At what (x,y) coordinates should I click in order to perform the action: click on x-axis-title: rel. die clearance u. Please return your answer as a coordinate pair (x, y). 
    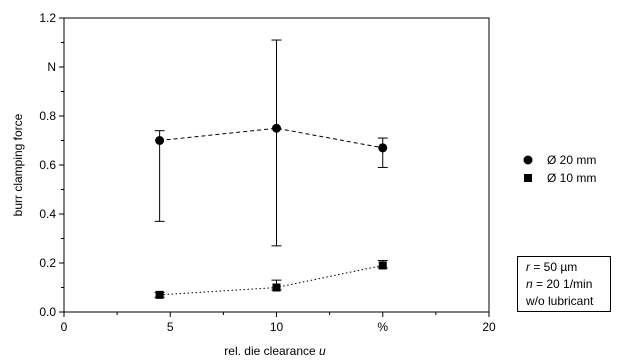
    Looking at the image, I should click on (275, 351).